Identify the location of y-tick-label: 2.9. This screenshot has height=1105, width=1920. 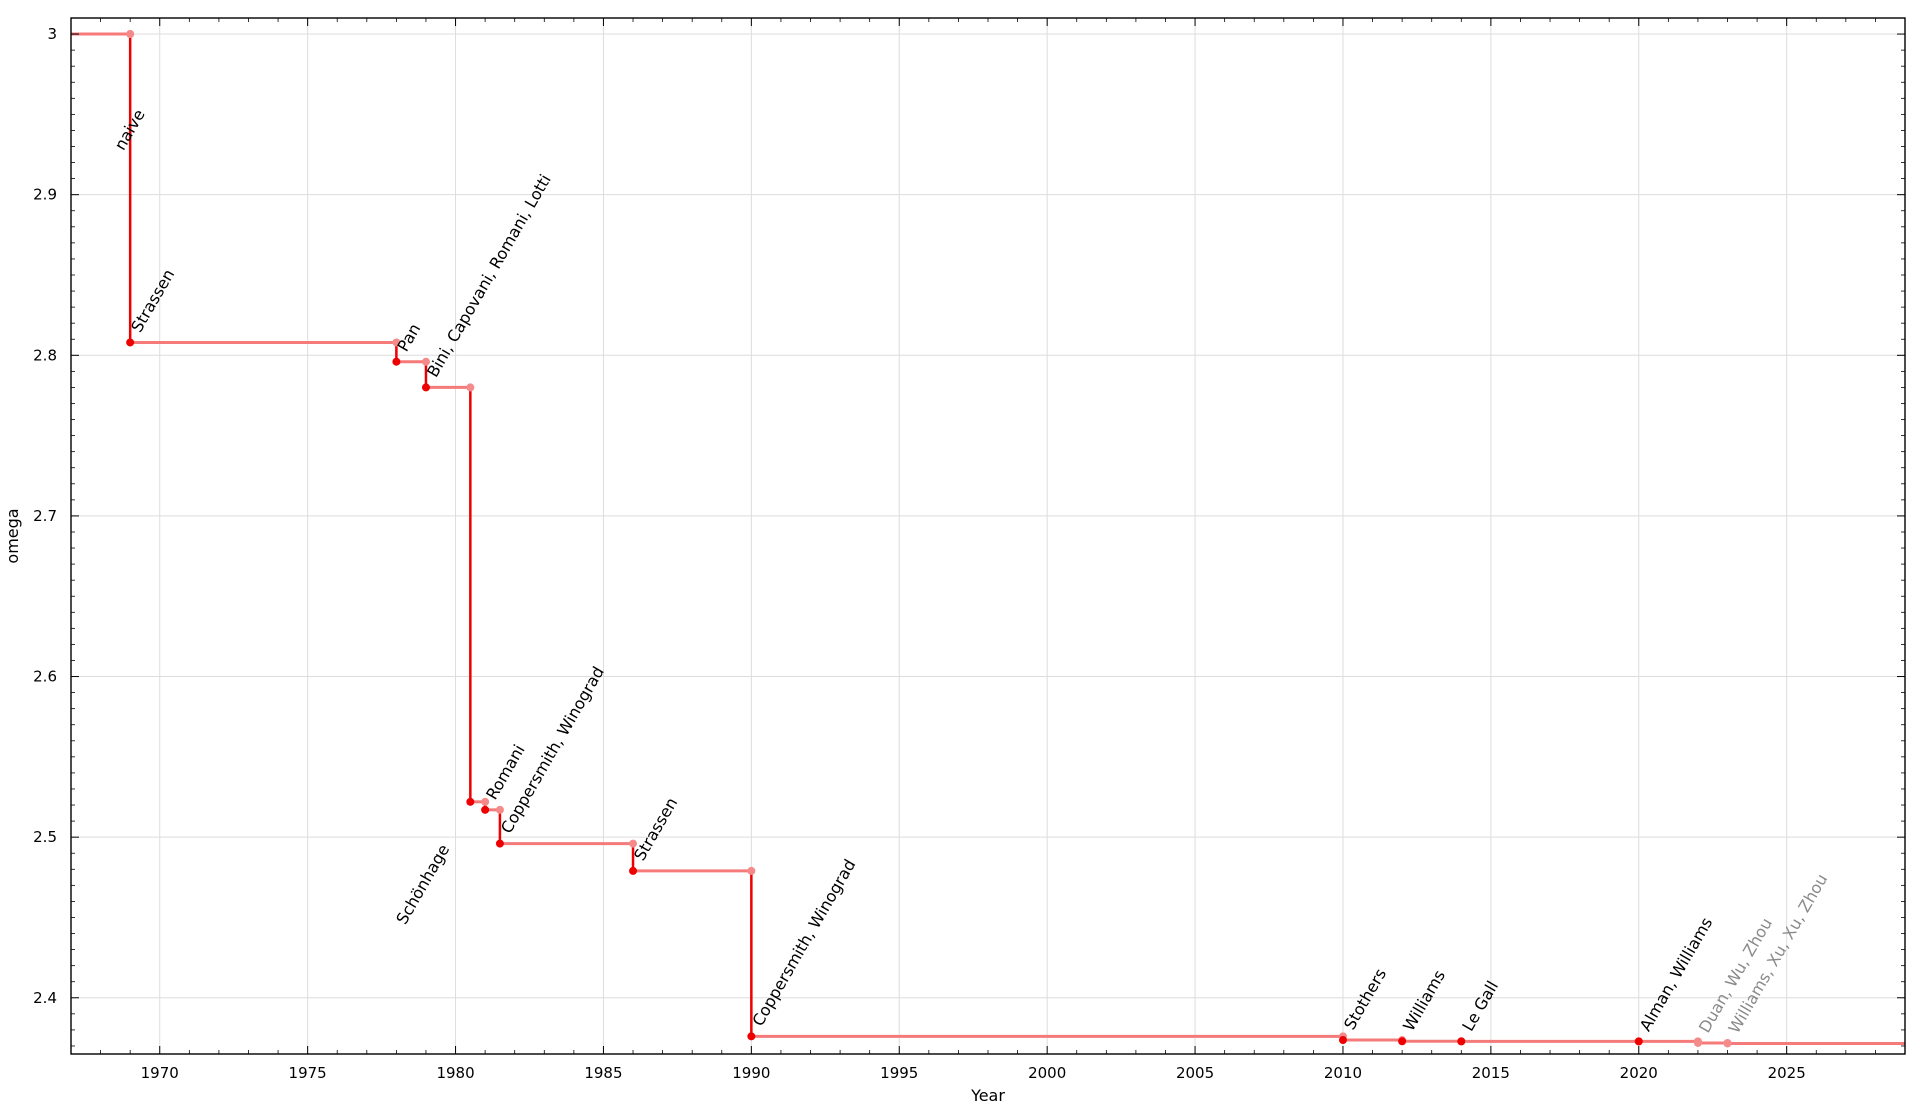
(45, 195).